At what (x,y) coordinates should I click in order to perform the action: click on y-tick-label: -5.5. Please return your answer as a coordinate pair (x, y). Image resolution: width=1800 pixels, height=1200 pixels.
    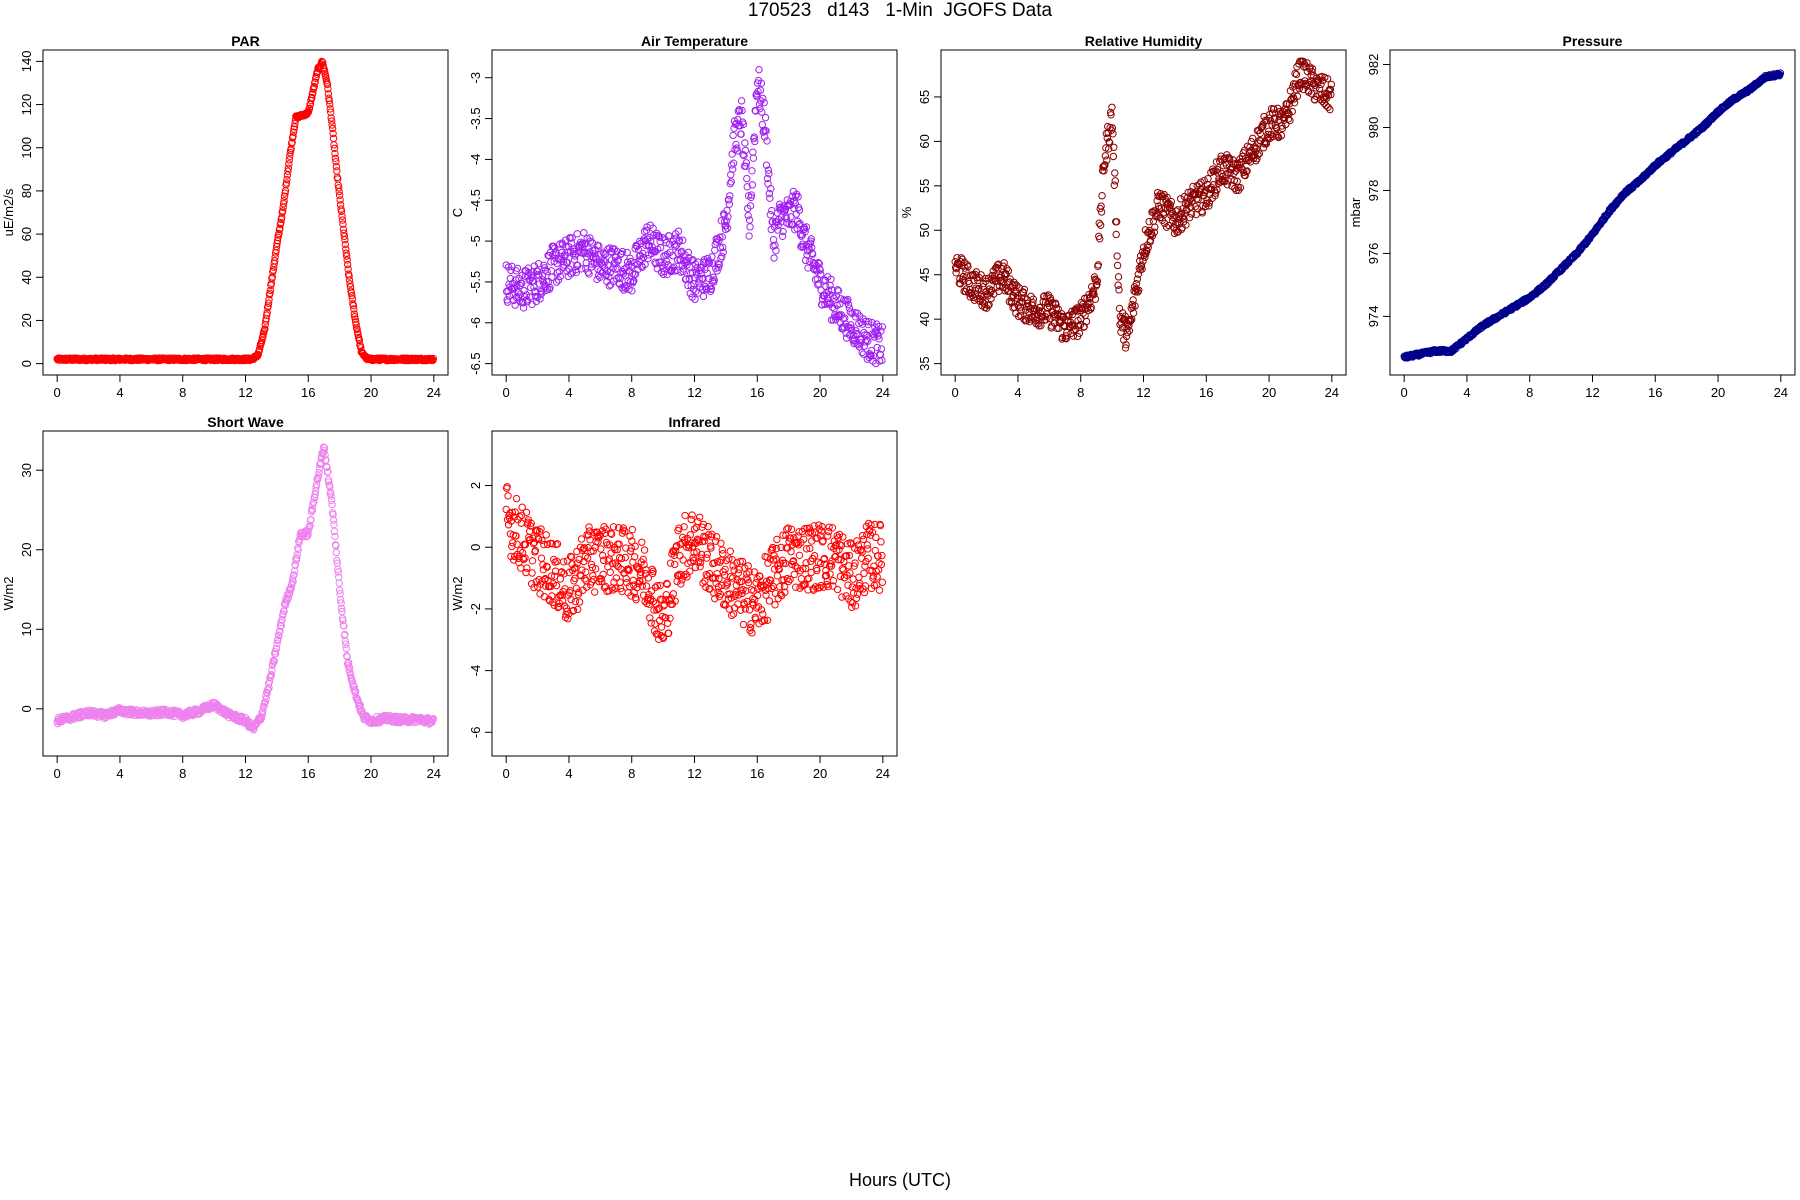
    Looking at the image, I should click on (475, 282).